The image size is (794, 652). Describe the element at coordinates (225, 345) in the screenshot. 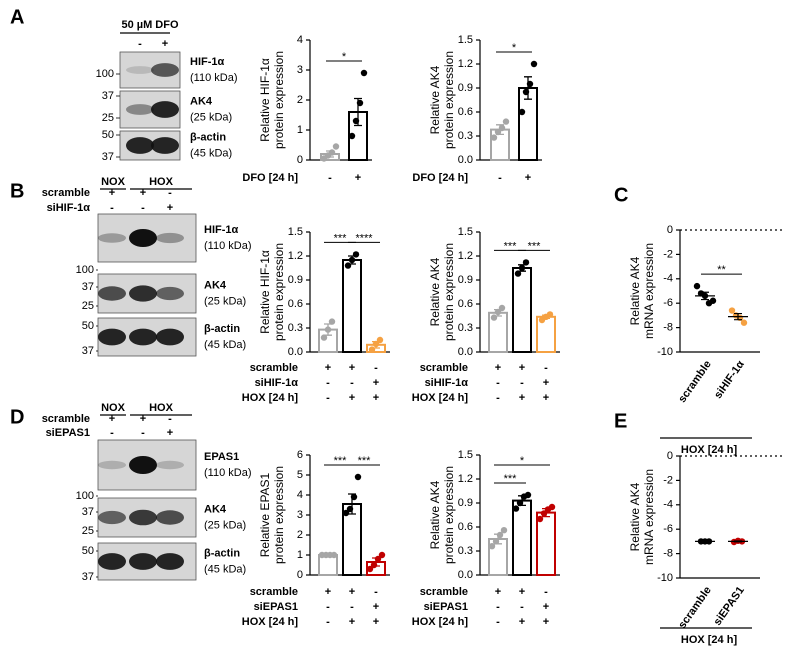

I see `band-kda: (45 kDa)` at that location.